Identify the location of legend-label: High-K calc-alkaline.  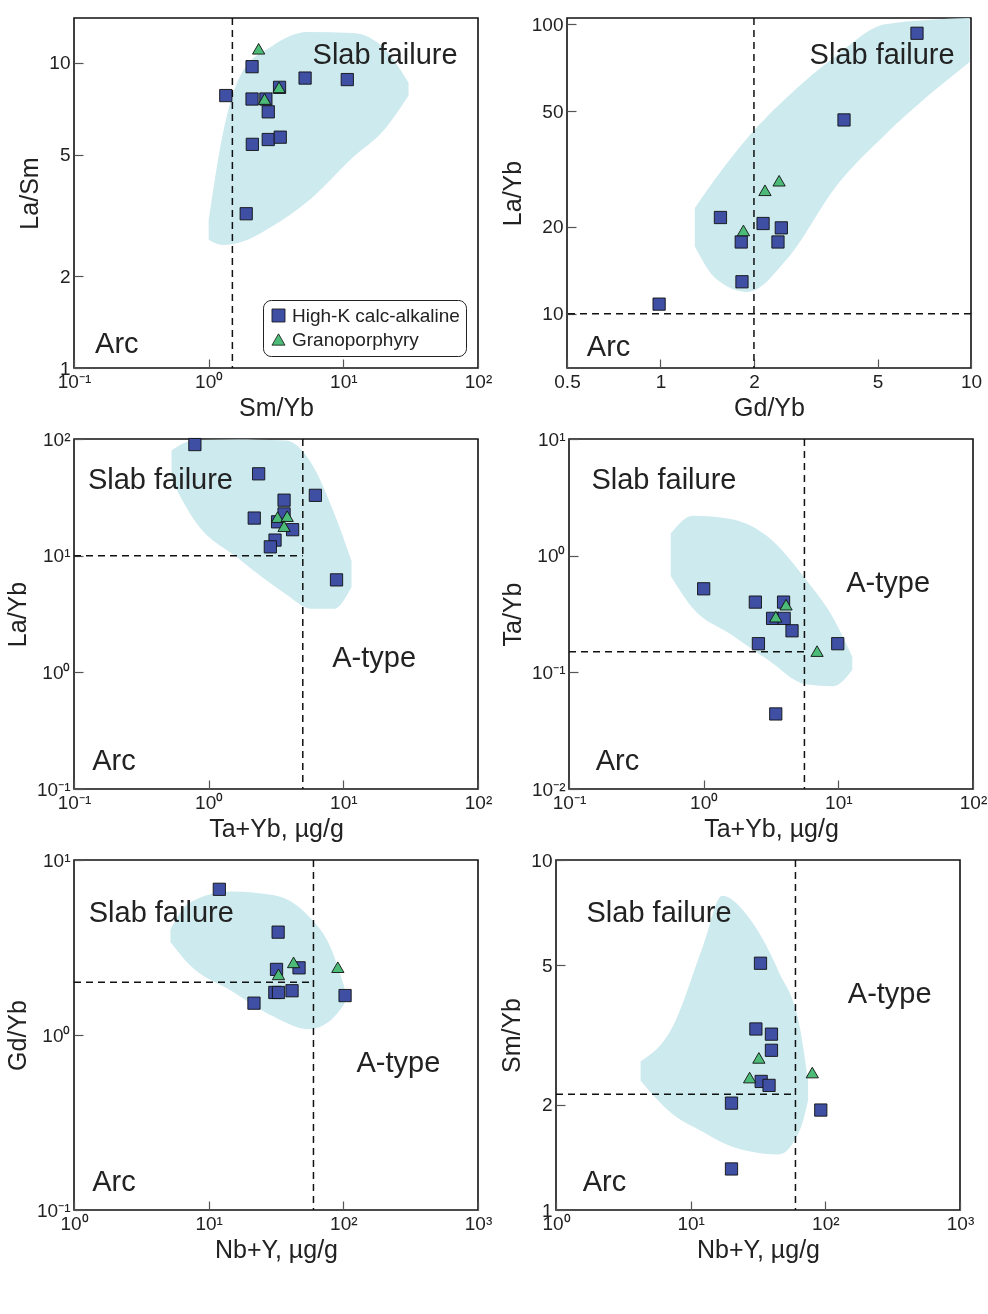
(376, 315).